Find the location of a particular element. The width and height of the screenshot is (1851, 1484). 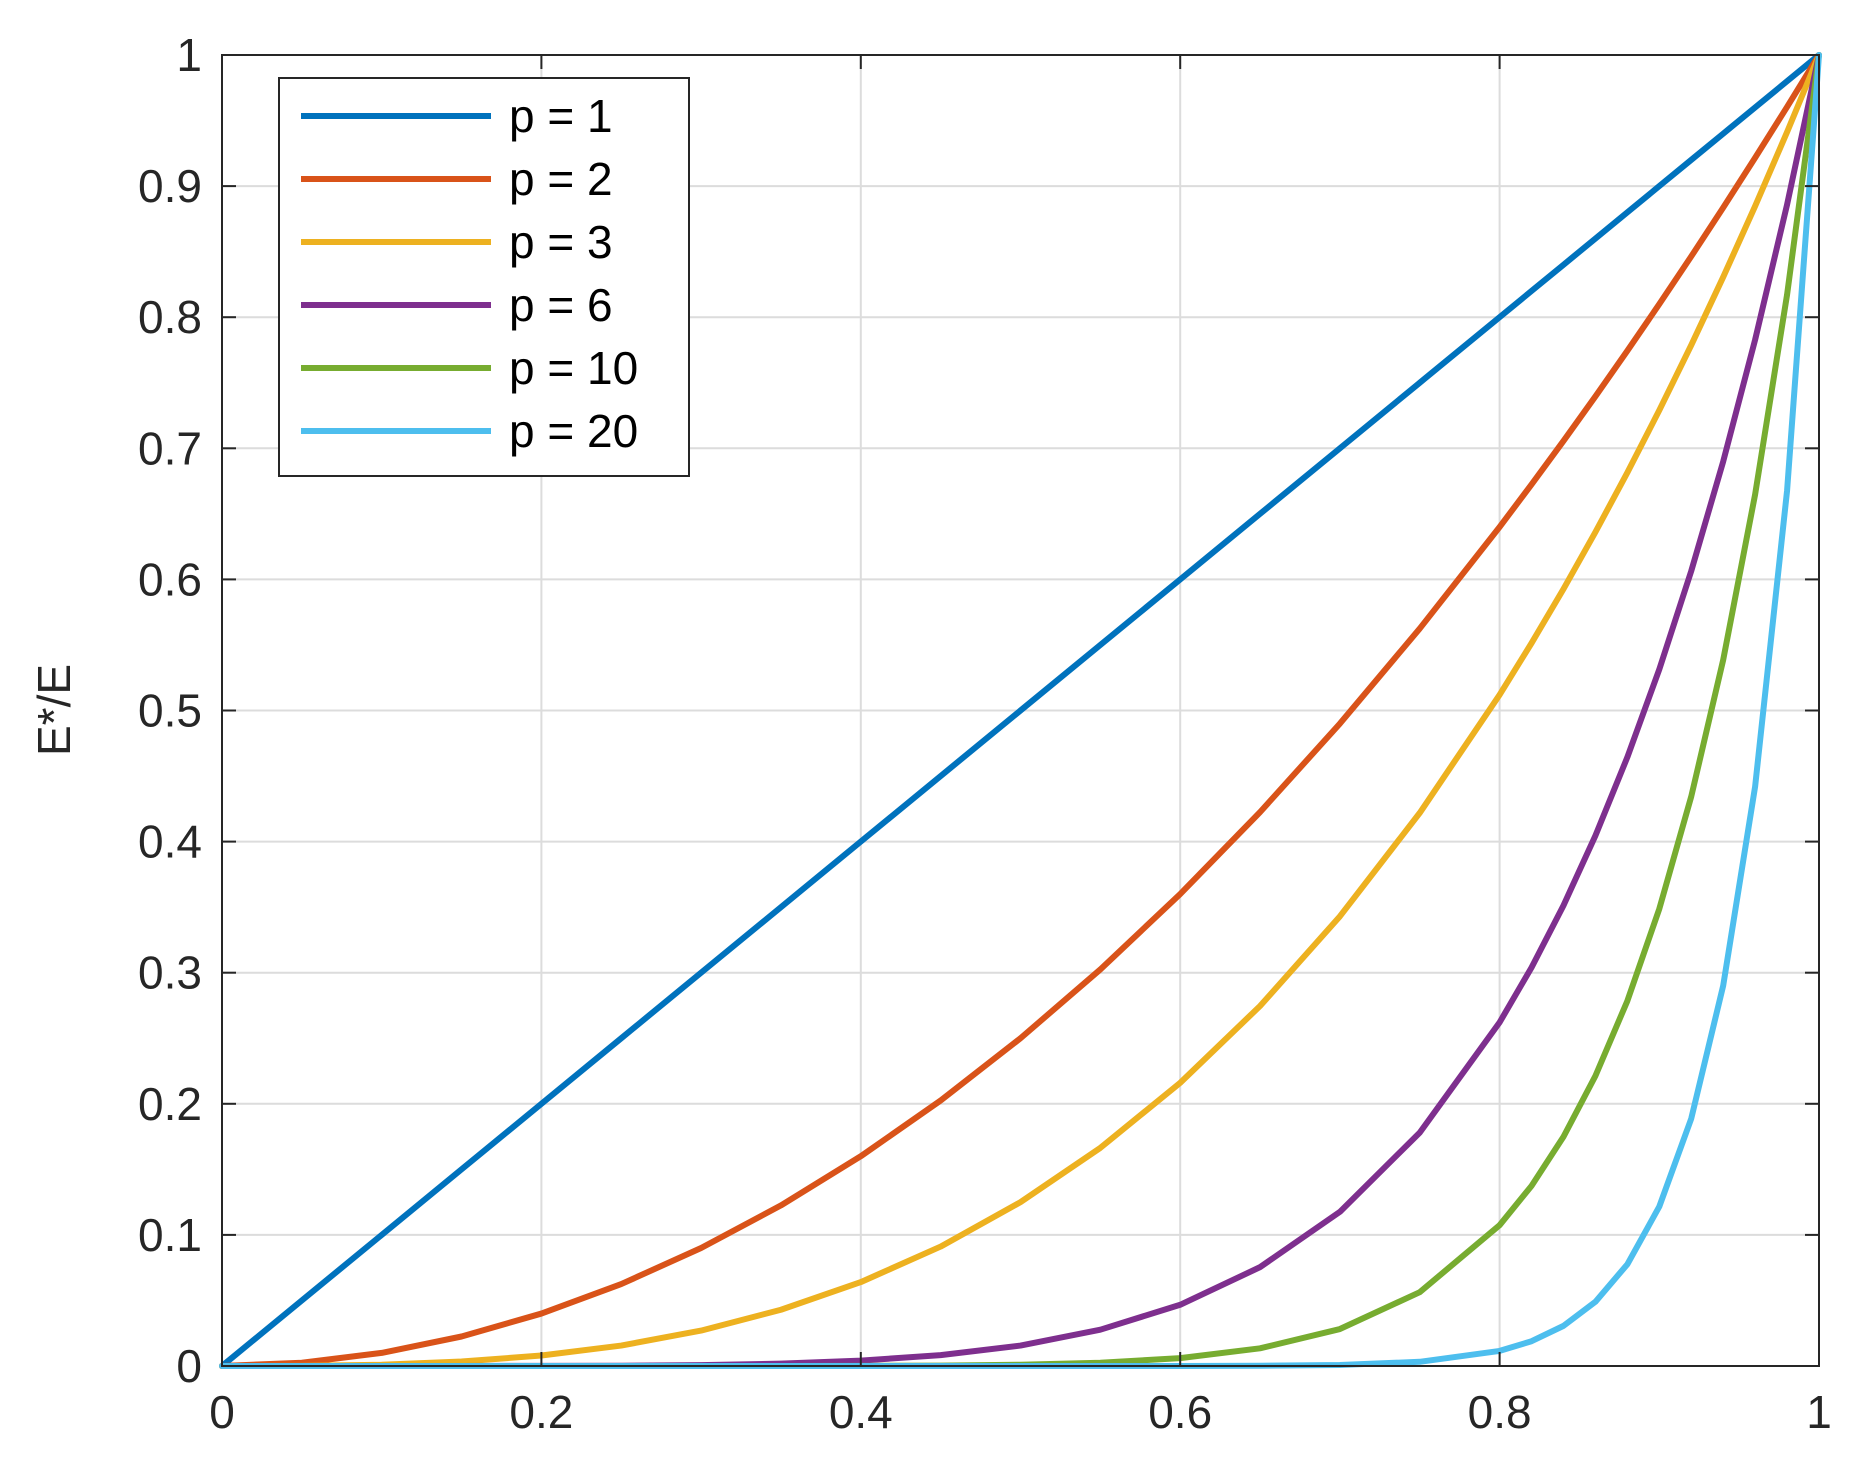

legend: p = 1 p = 2 p = 3 p = 6 p = 10 p = 20 is located at coordinates (484, 277).